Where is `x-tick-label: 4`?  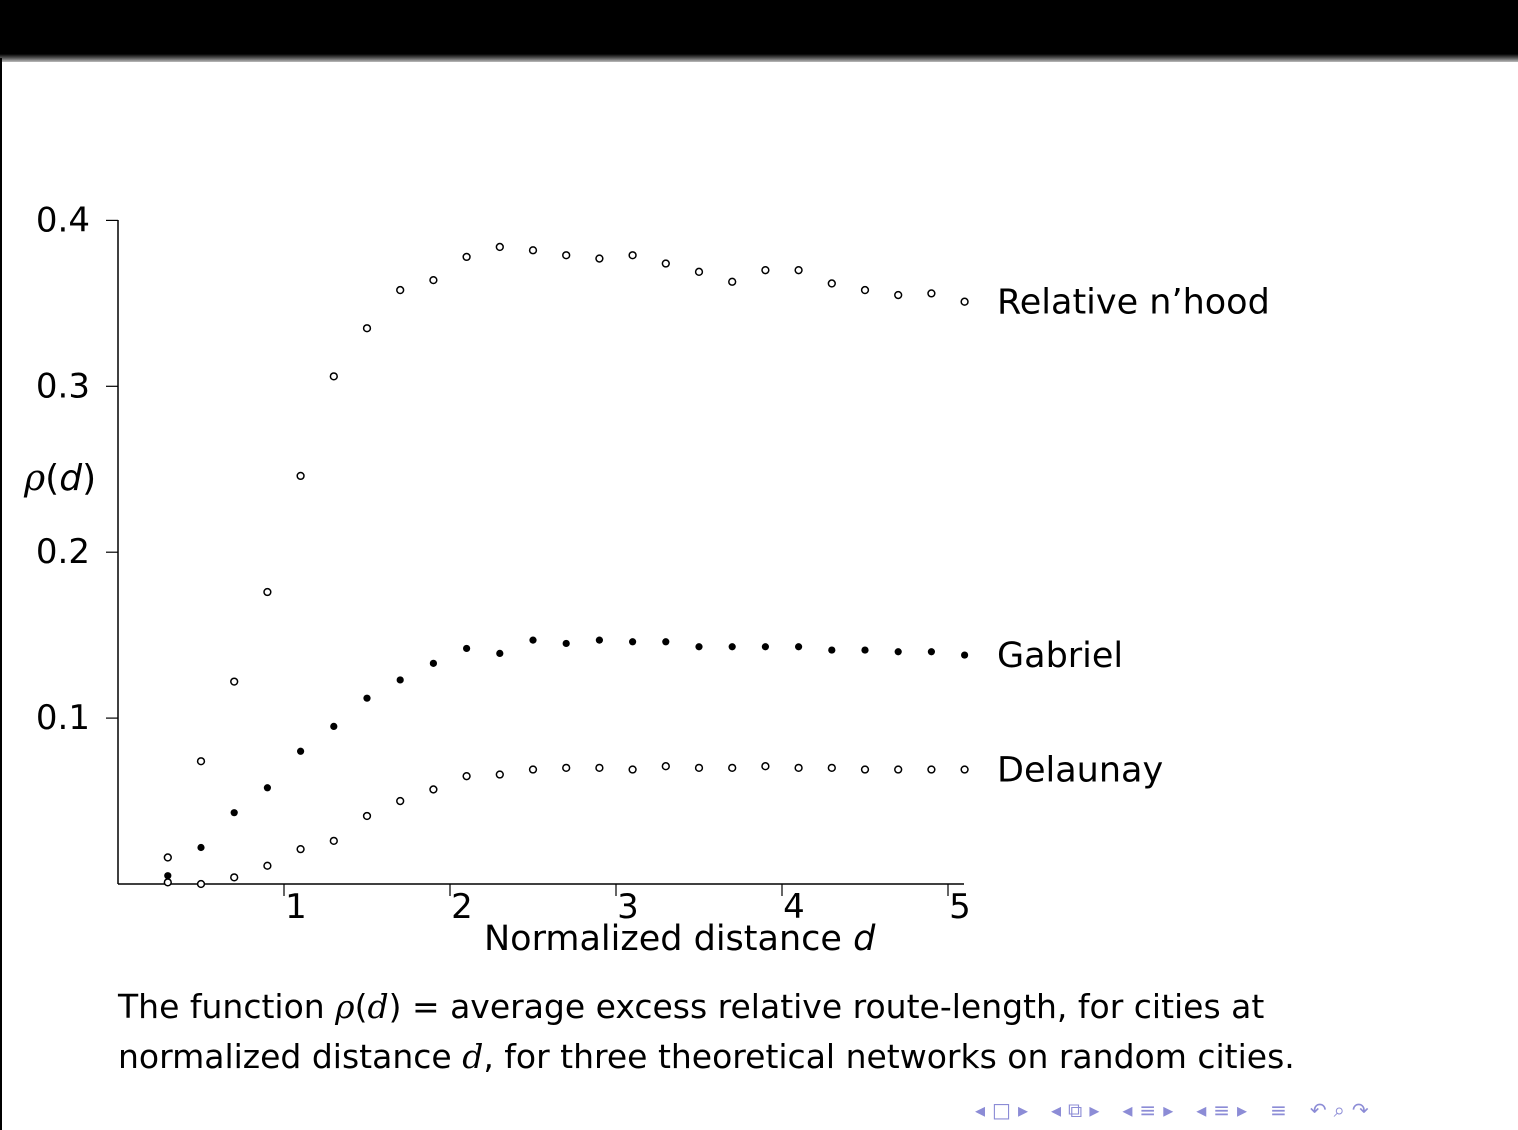
x-tick-label: 4 is located at coordinates (794, 907).